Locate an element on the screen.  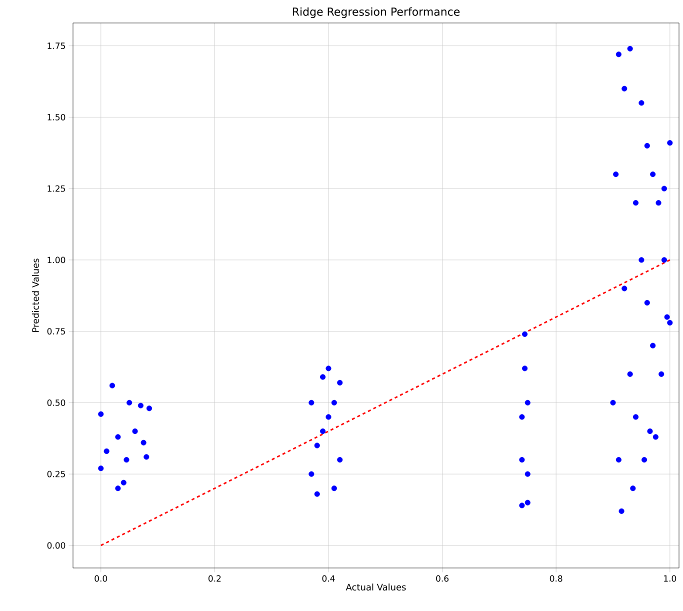
y-tick-label: 1.50 is located at coordinates (57, 117).